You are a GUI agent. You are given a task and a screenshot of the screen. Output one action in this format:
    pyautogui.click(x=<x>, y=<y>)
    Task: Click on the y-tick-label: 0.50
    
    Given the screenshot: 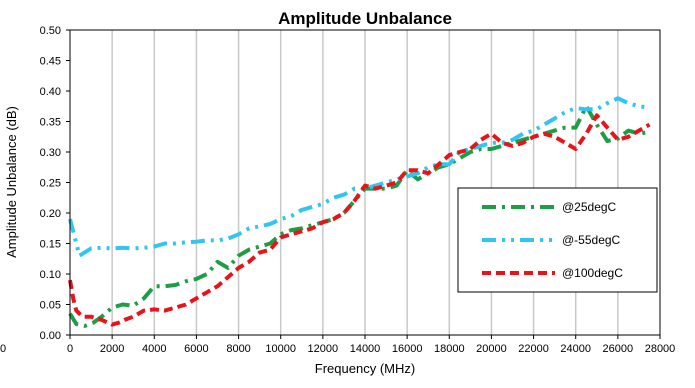 What is the action you would take?
    pyautogui.click(x=50, y=31)
    